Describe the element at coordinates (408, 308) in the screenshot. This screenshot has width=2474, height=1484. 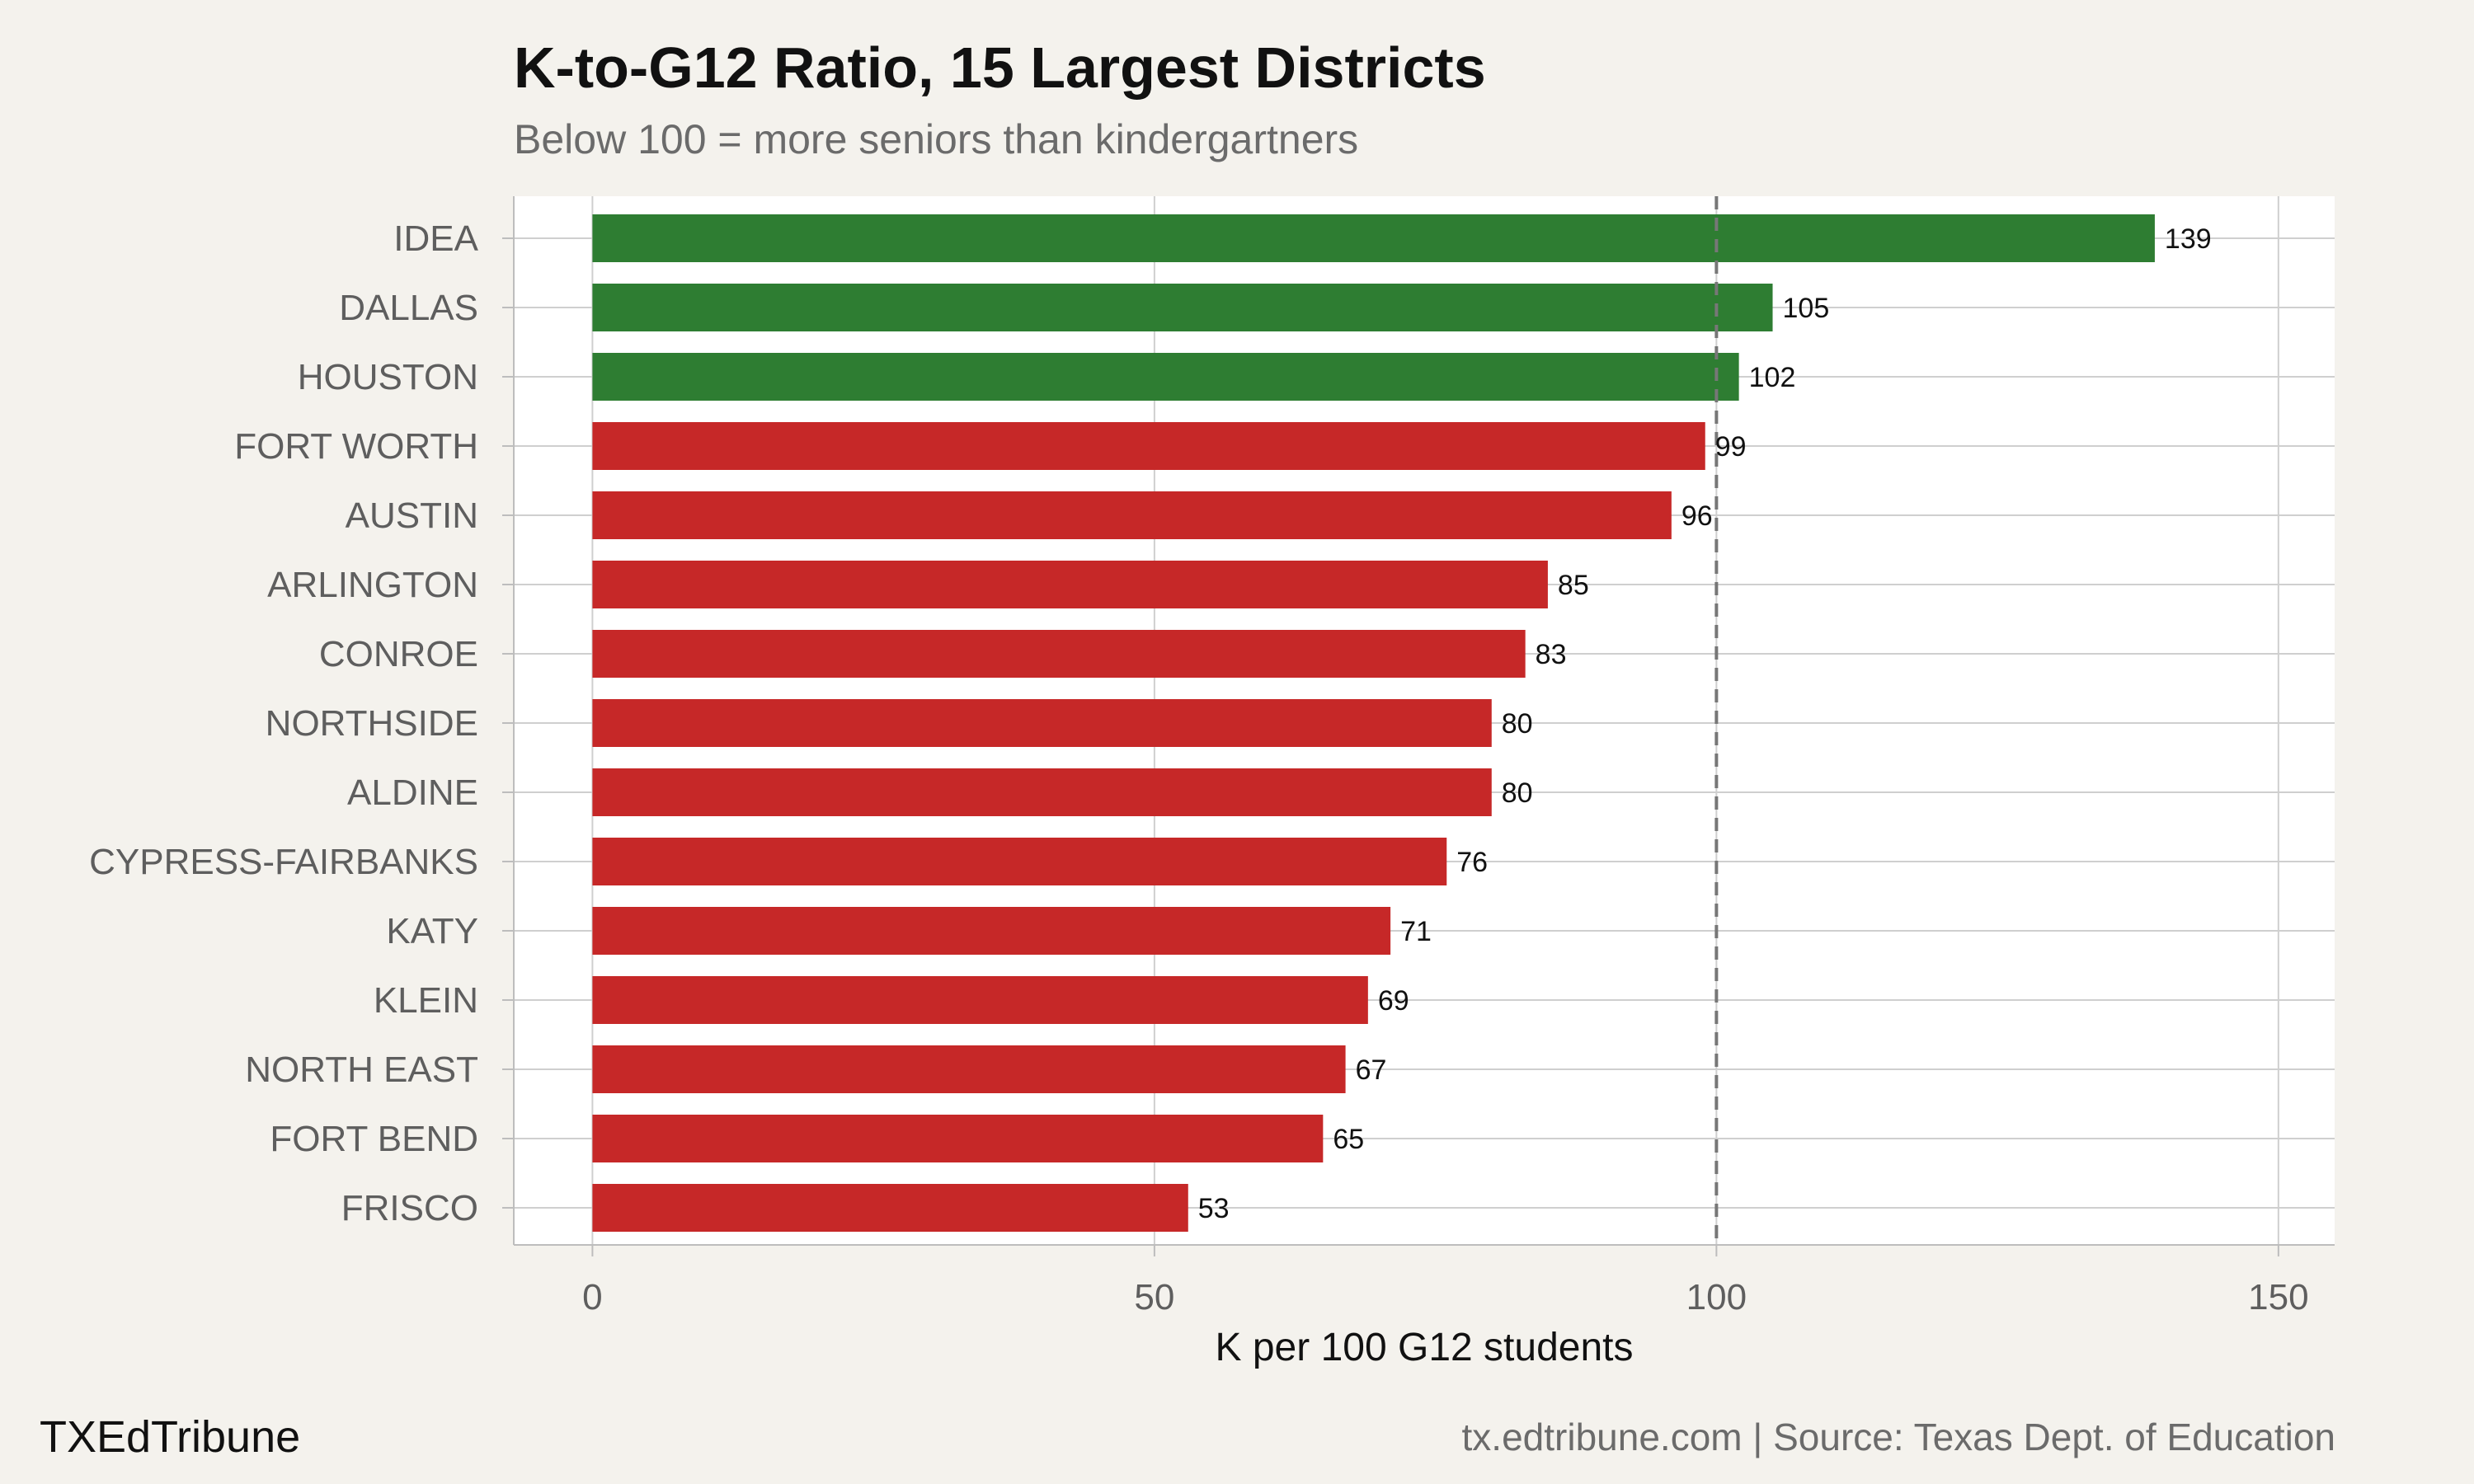
I see `category-label-1: DALLAS` at that location.